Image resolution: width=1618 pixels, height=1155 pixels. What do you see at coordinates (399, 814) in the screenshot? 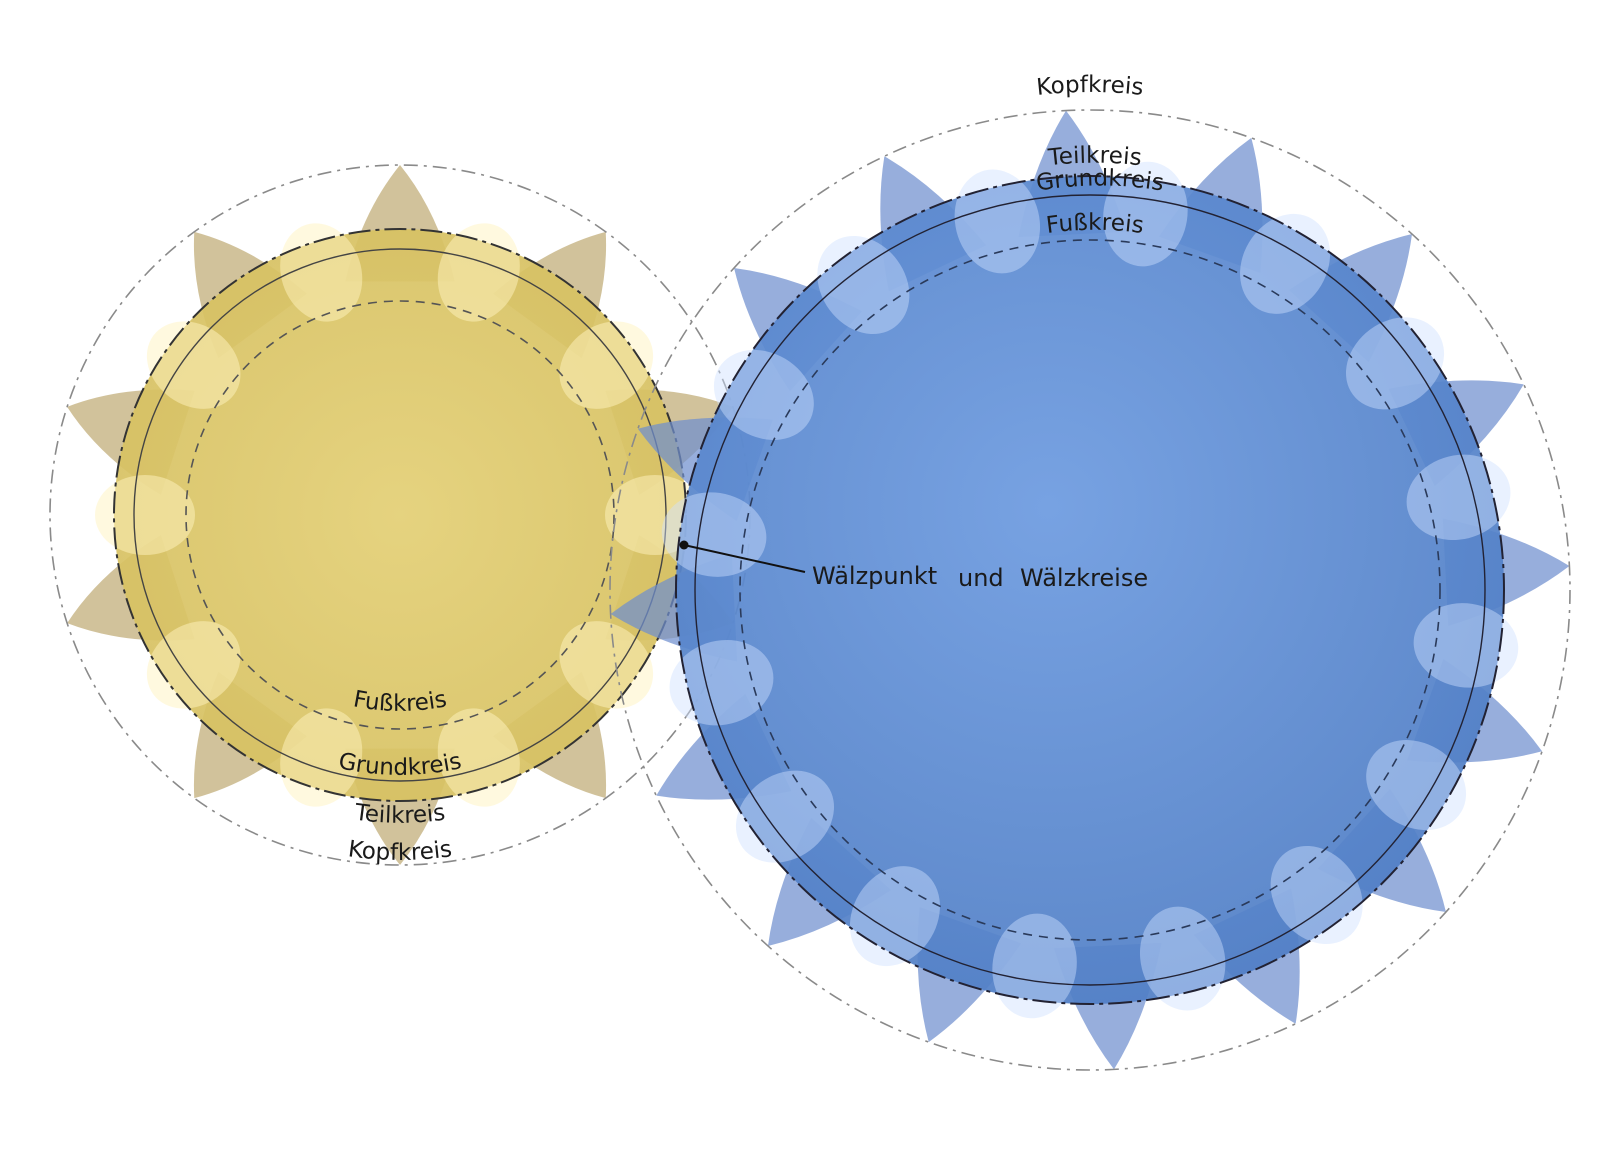
I see `small-pitch-circle-label: Teilkreis` at bounding box center [399, 814].